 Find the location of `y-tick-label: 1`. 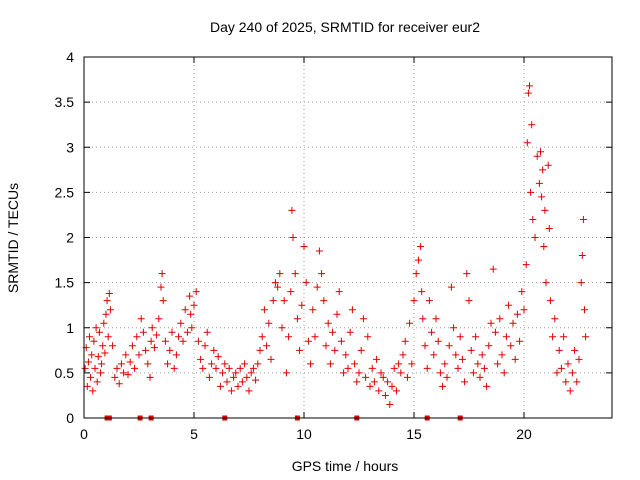

y-tick-label: 1 is located at coordinates (70, 328).